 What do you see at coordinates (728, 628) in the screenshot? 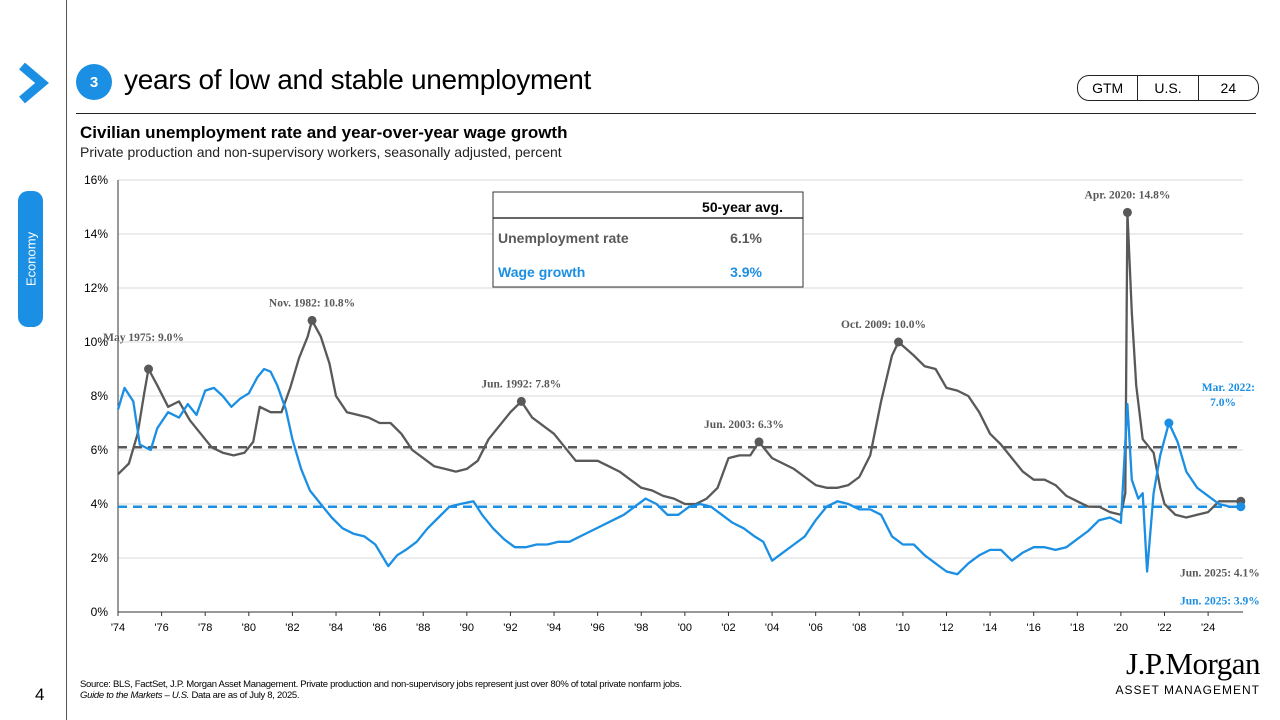
I see `x-tick-label: '02` at bounding box center [728, 628].